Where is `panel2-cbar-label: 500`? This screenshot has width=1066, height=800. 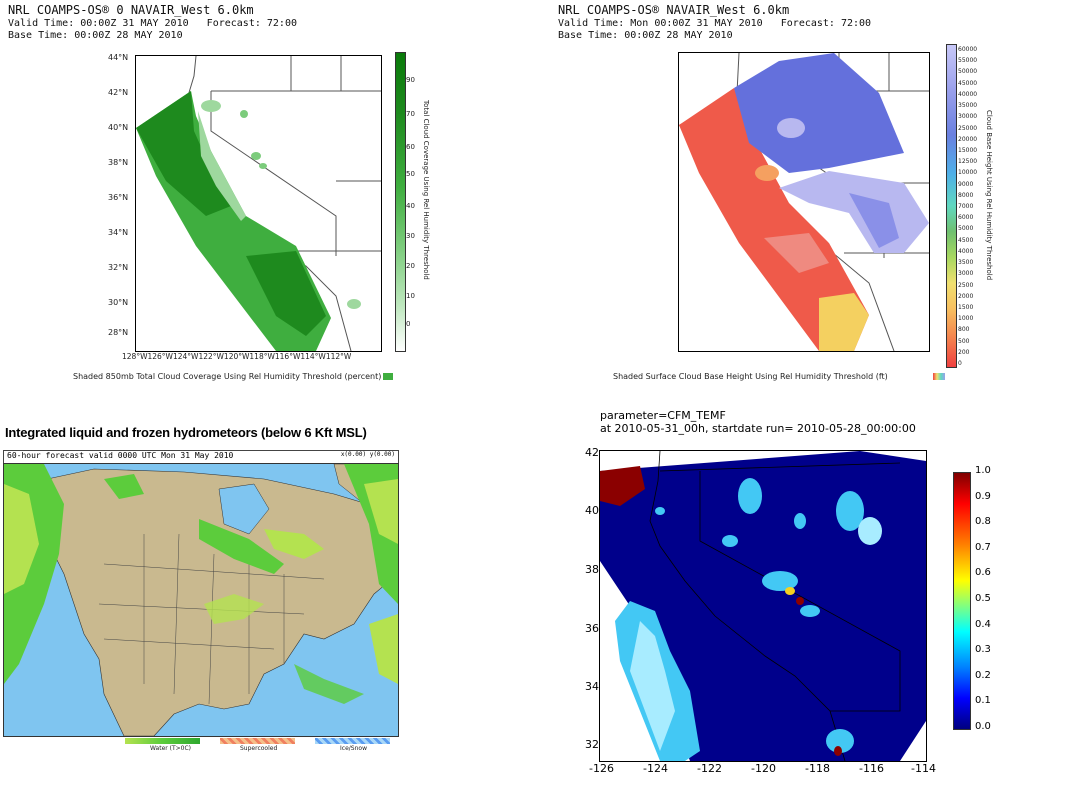
panel2-cbar-label: 500 is located at coordinates (964, 341).